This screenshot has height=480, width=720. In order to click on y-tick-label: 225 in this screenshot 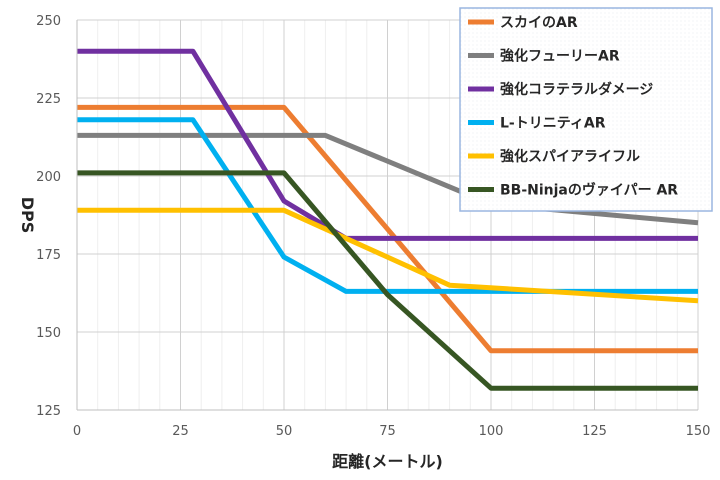, I will do `click(48, 99)`.